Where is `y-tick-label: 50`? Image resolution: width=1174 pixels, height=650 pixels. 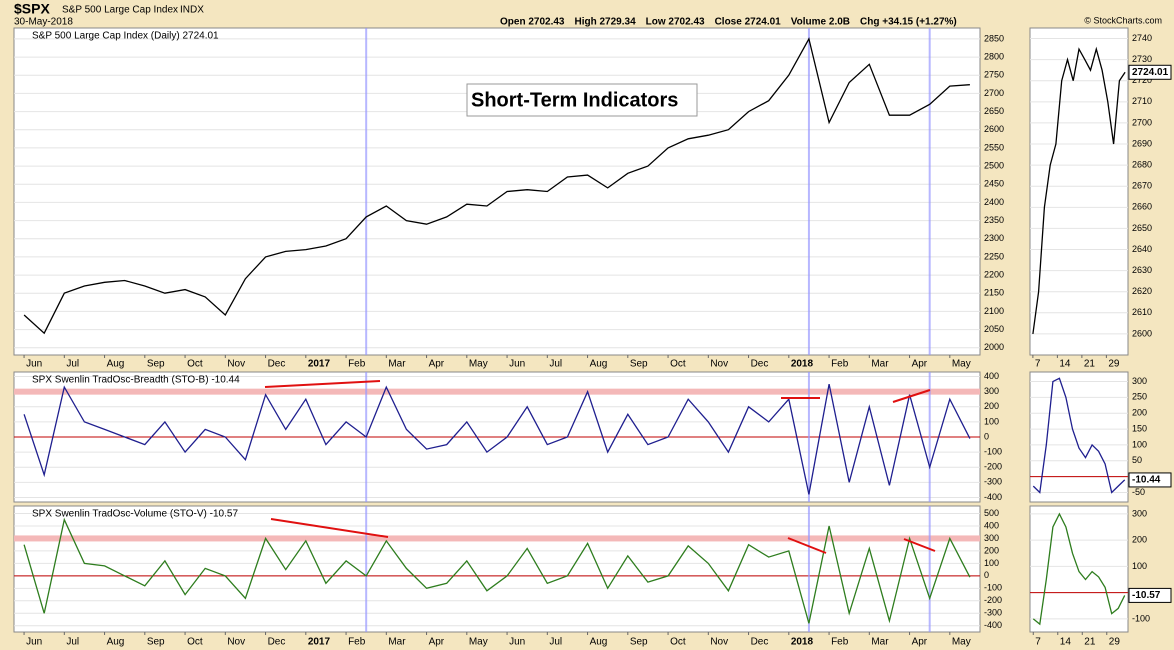
y-tick-label: 50 is located at coordinates (1137, 460).